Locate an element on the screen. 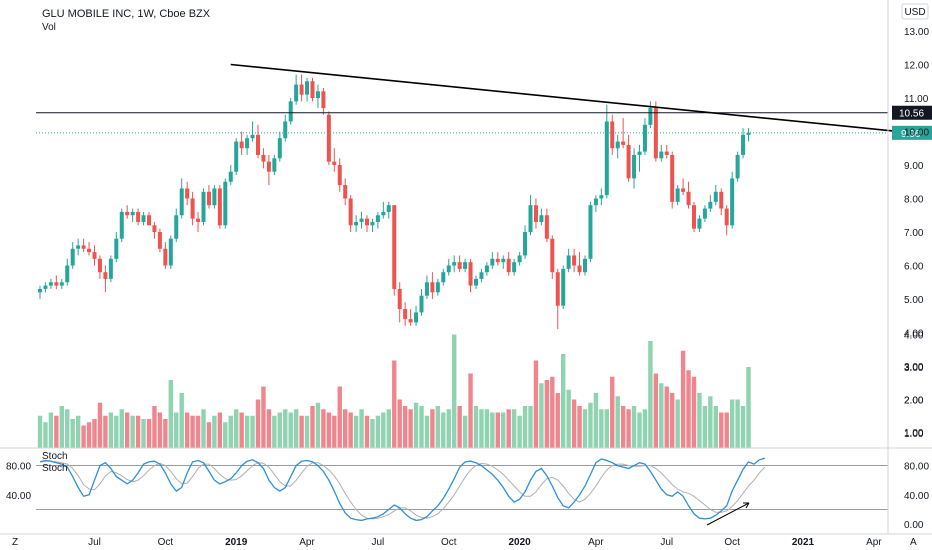 The width and height of the screenshot is (932, 550). time-tick-label: Oct is located at coordinates (449, 542).